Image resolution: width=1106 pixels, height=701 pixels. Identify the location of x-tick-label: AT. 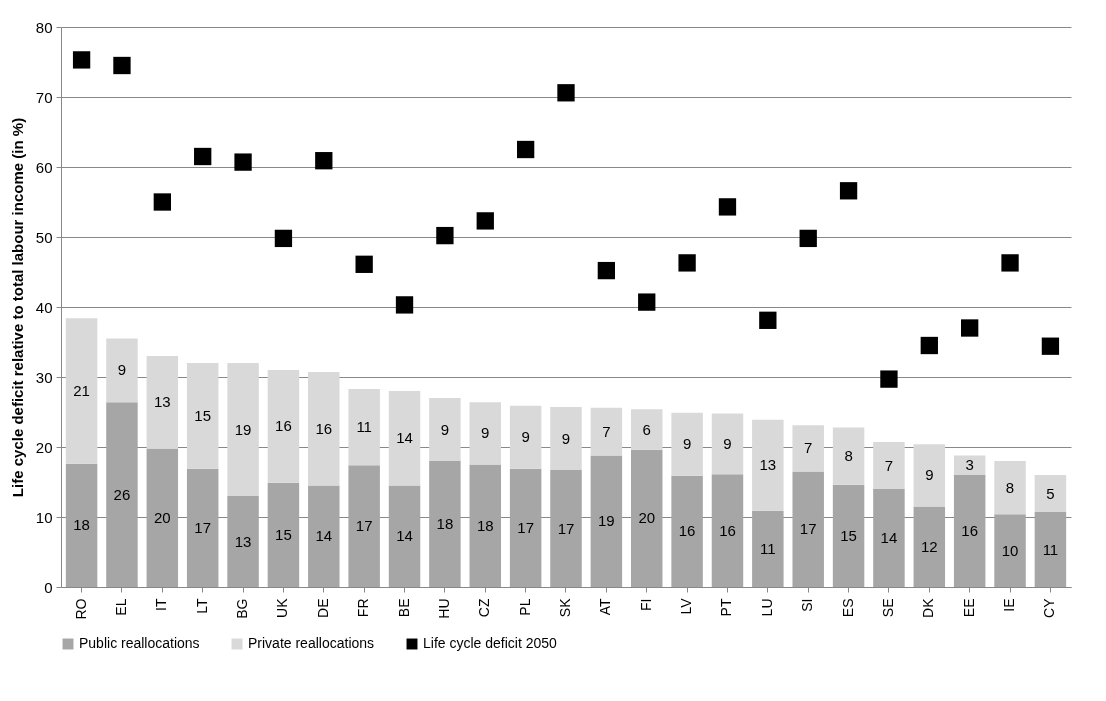
(605, 607).